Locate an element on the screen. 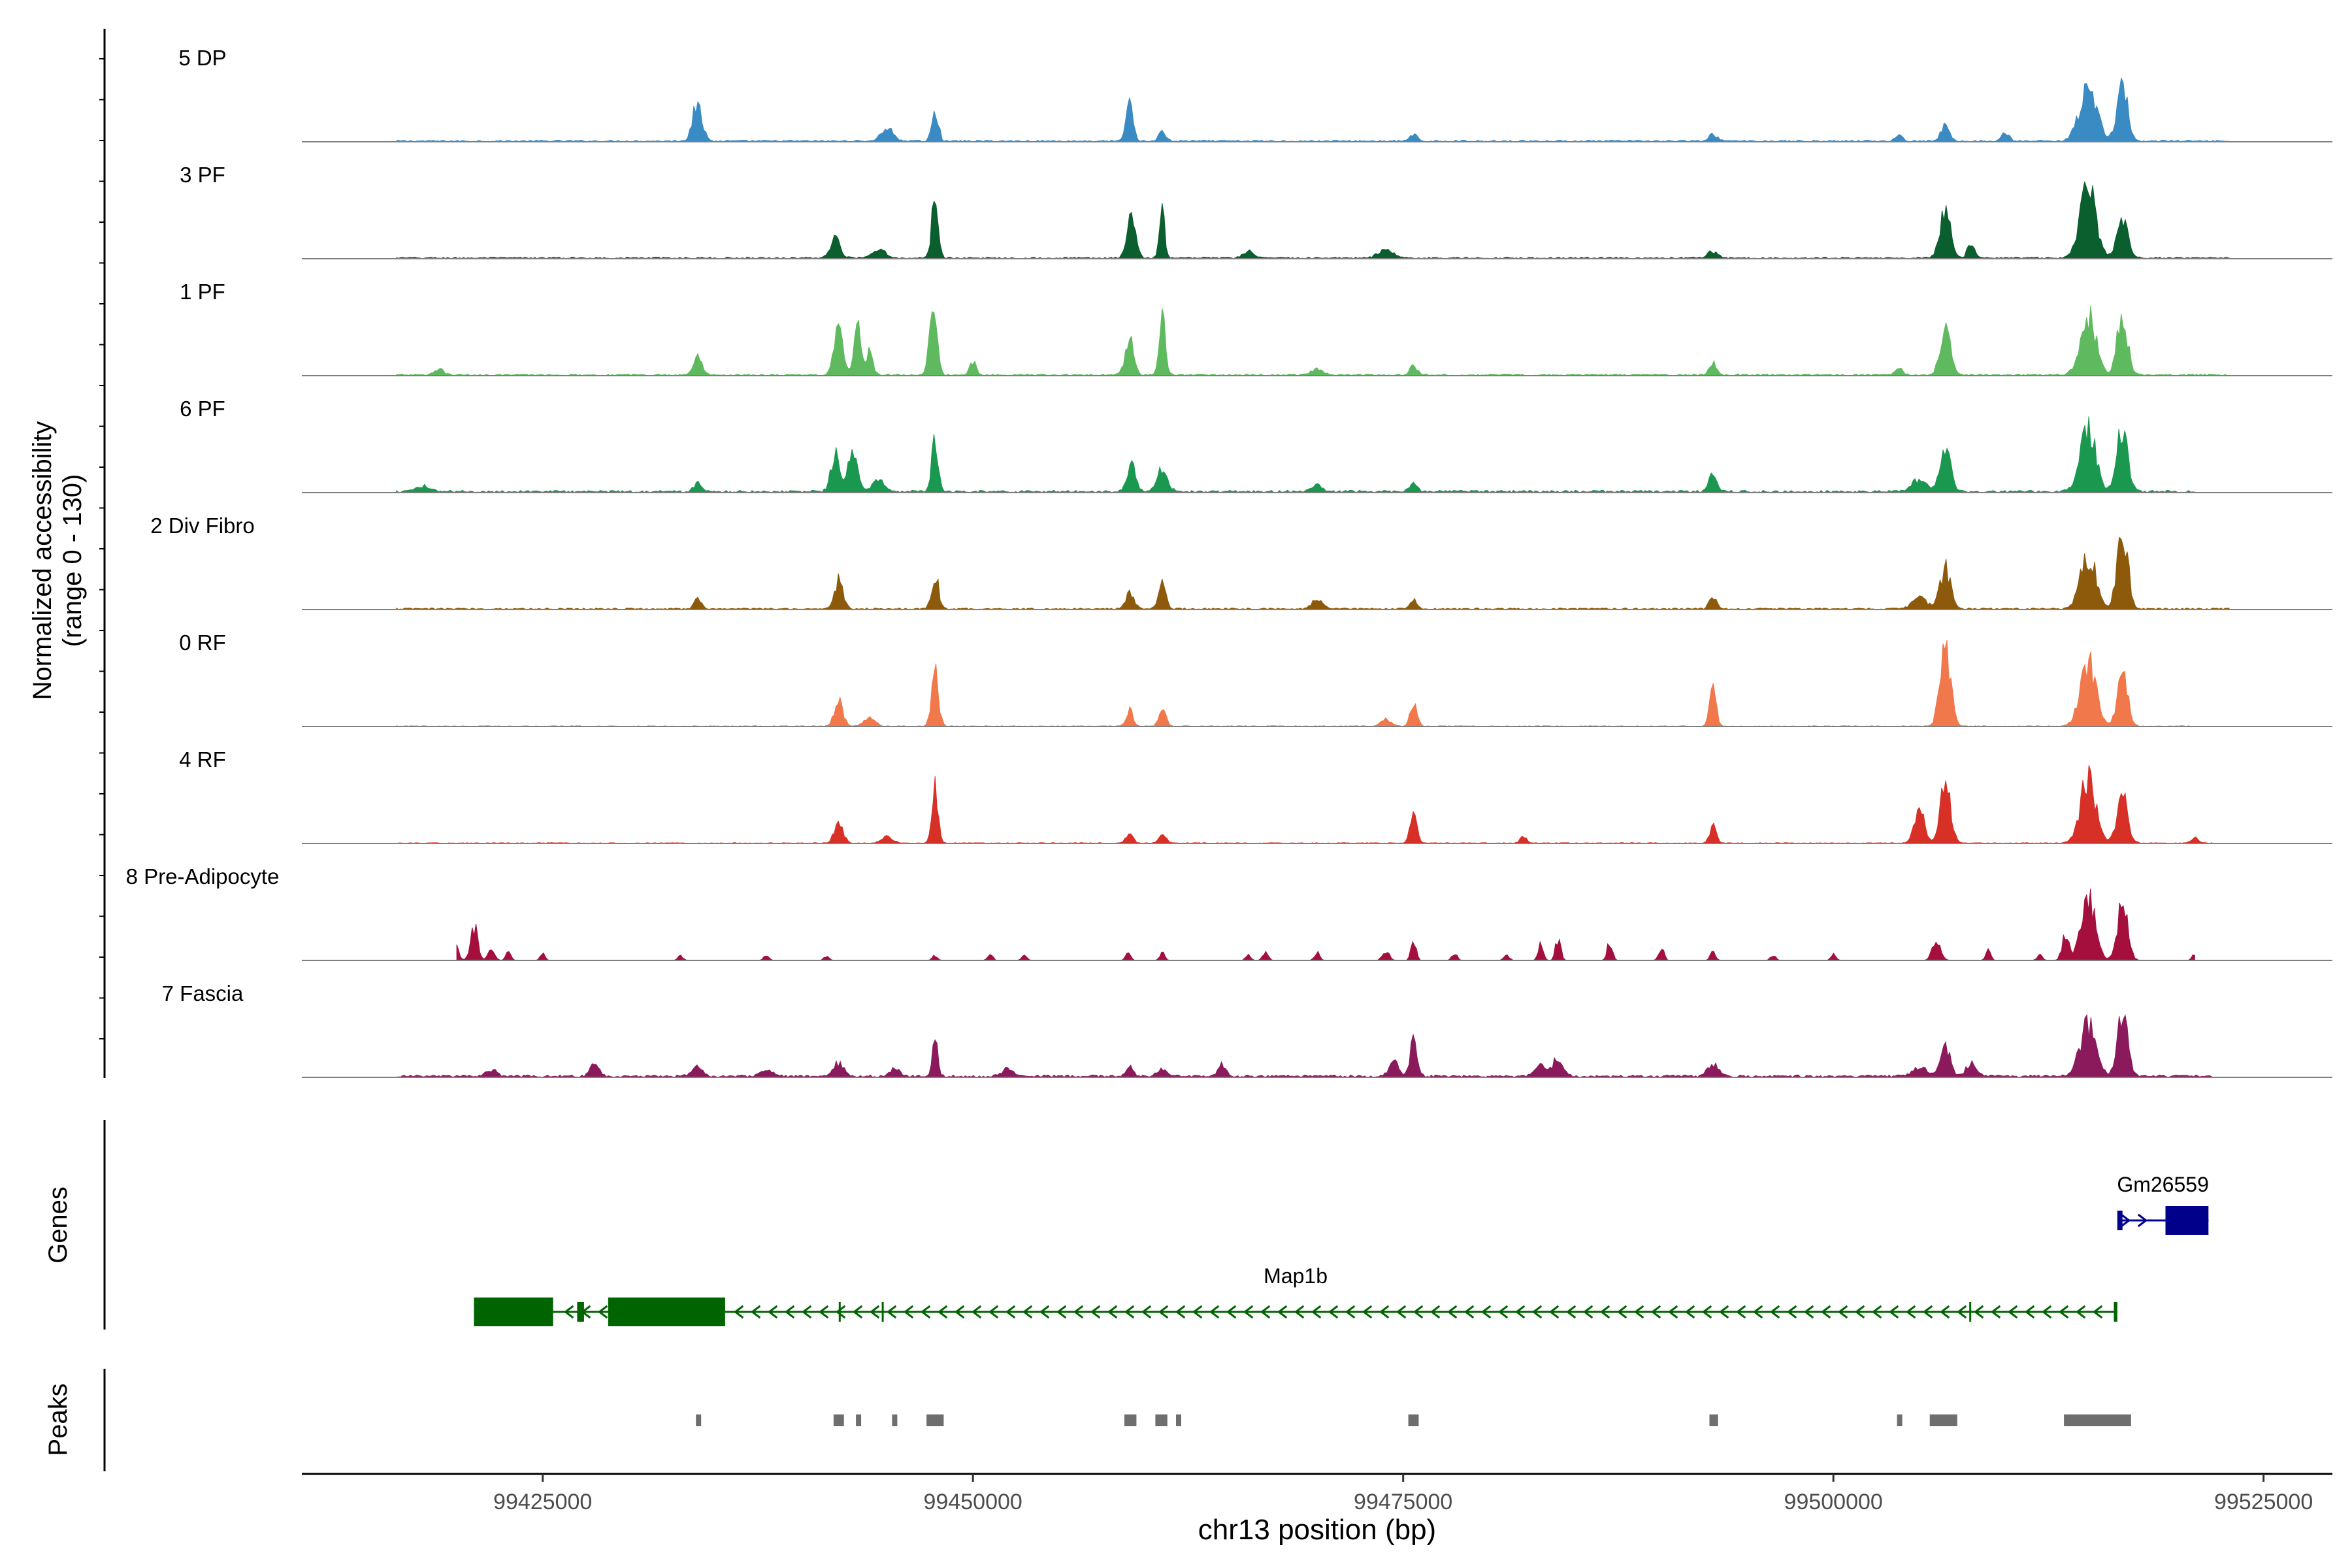  track-1-pf: 1 PF is located at coordinates (1256, 328).